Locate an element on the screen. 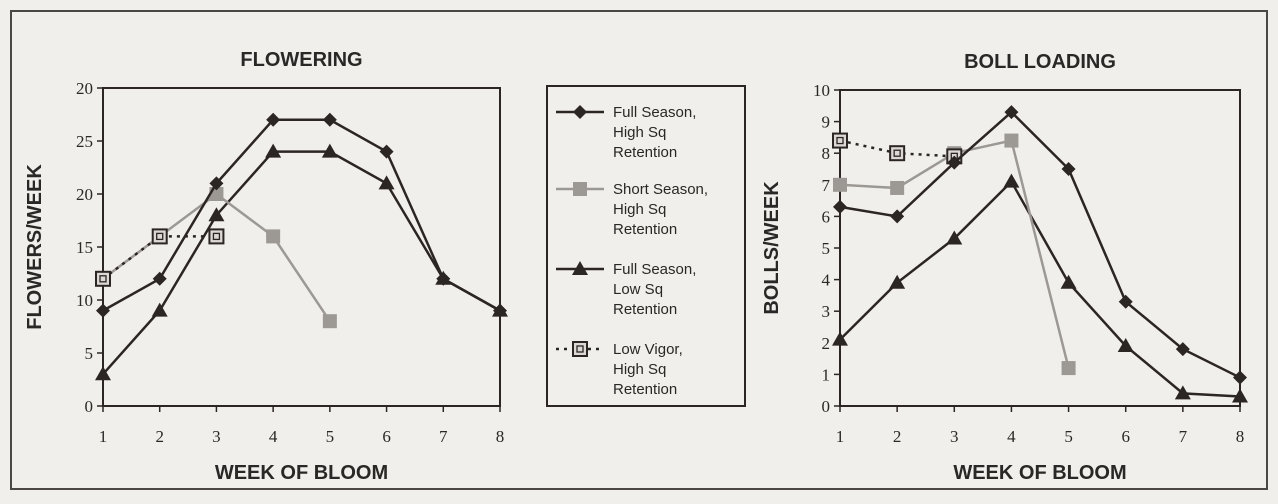  boll-ytick-label: 2 is located at coordinates (826, 343).